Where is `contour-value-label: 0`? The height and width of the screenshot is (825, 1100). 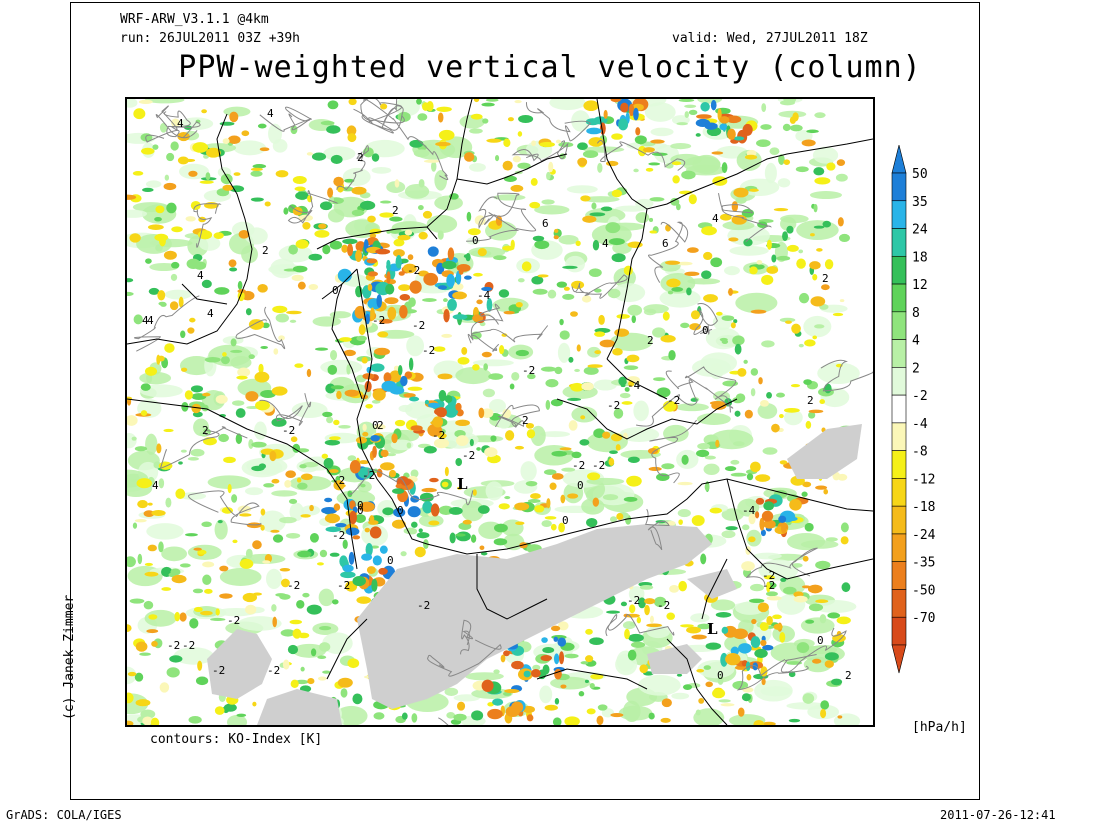 contour-value-label: 0 is located at coordinates (565, 520).